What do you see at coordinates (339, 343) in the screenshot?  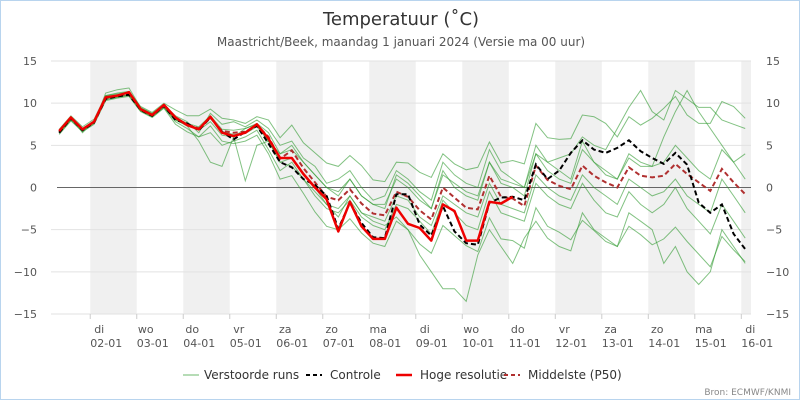 I see `x-tick-date: 07-01` at bounding box center [339, 343].